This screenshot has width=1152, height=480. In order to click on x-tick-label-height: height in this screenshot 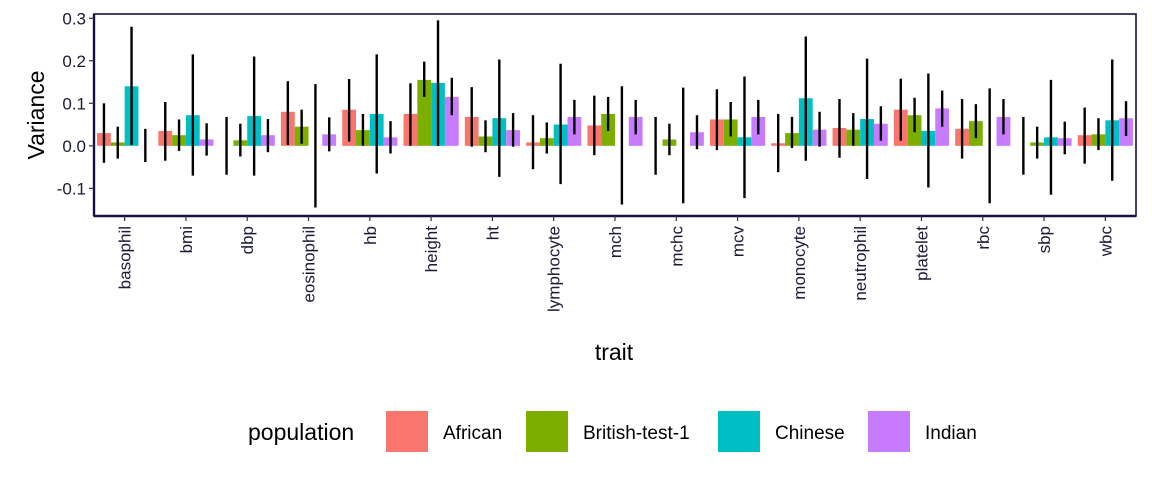, I will do `click(431, 249)`.